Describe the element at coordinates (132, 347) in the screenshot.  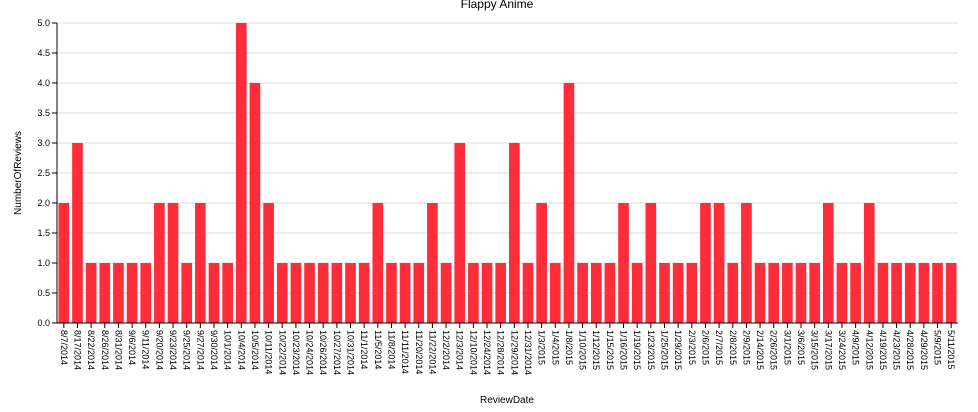
I see `x-tick-label: 9/6/2014` at that location.